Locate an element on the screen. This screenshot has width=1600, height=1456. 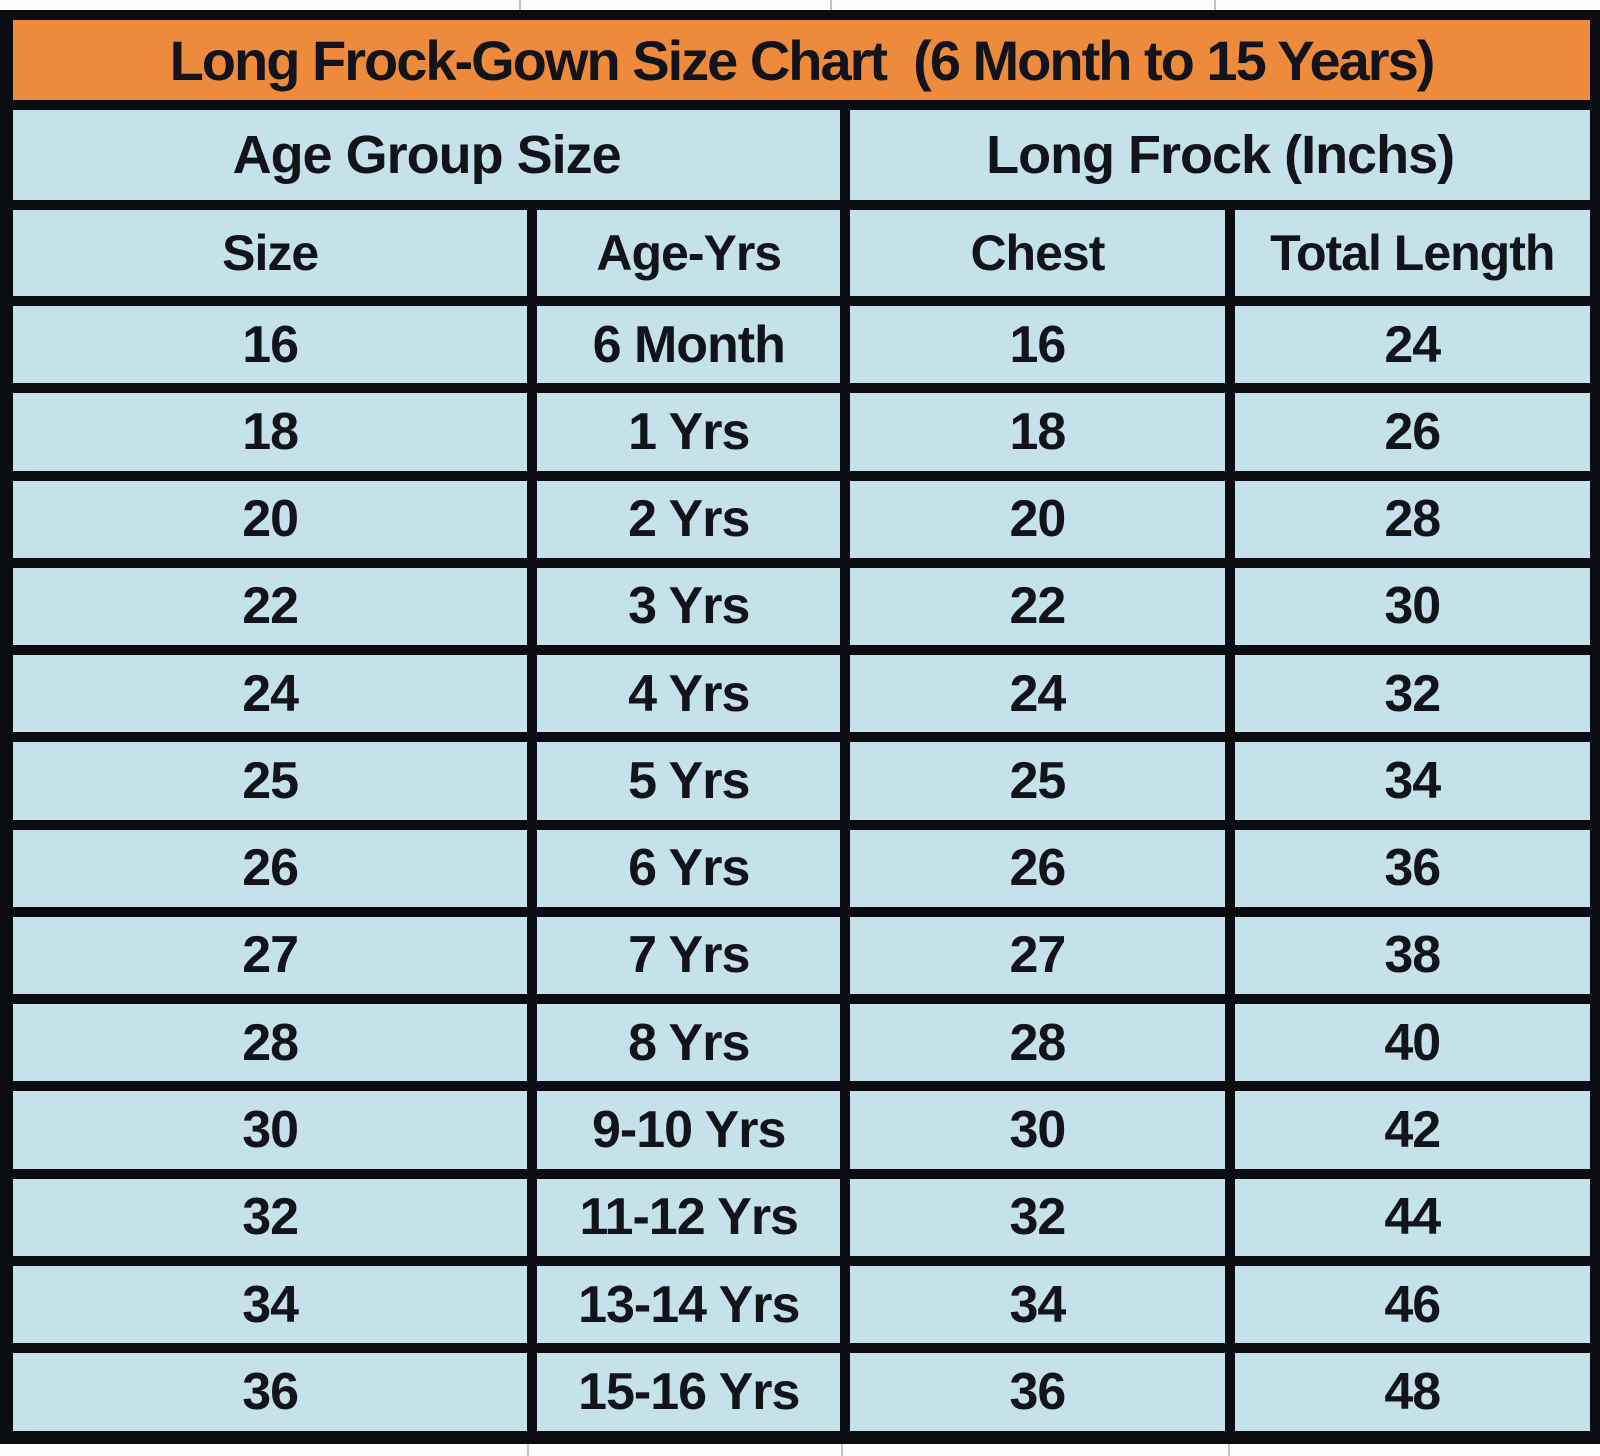
column-header-size: Size is located at coordinates (269, 253).